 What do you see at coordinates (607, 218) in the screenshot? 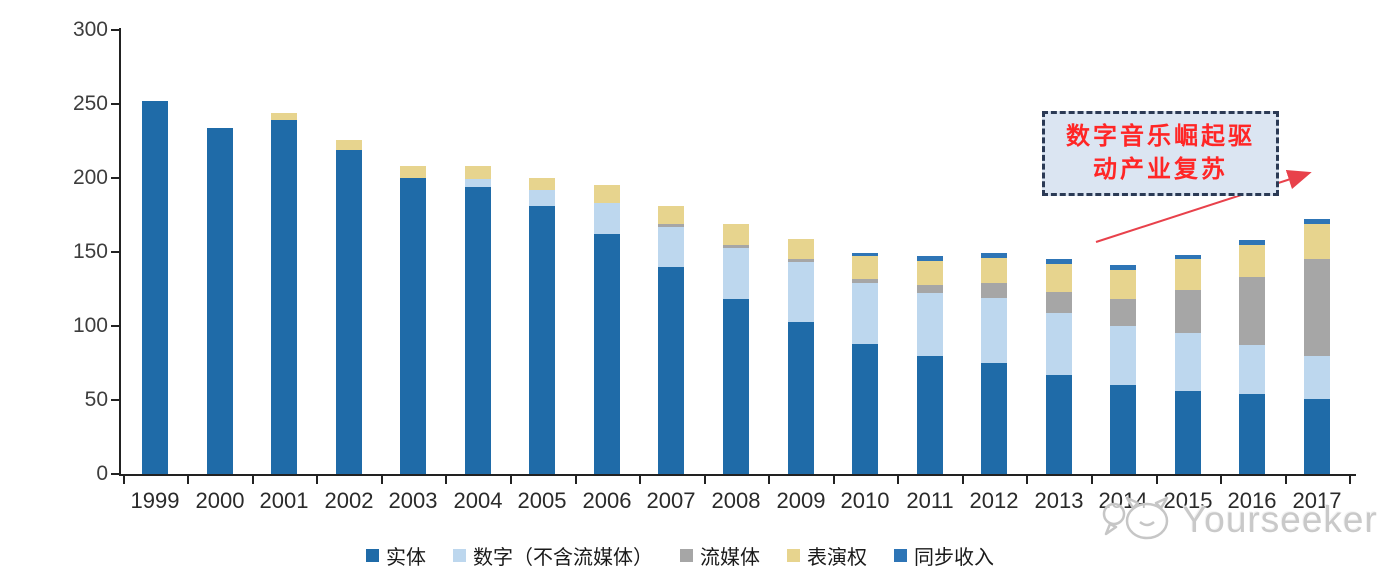
I see `bar-segment-数字（不含流媒体）-2006` at bounding box center [607, 218].